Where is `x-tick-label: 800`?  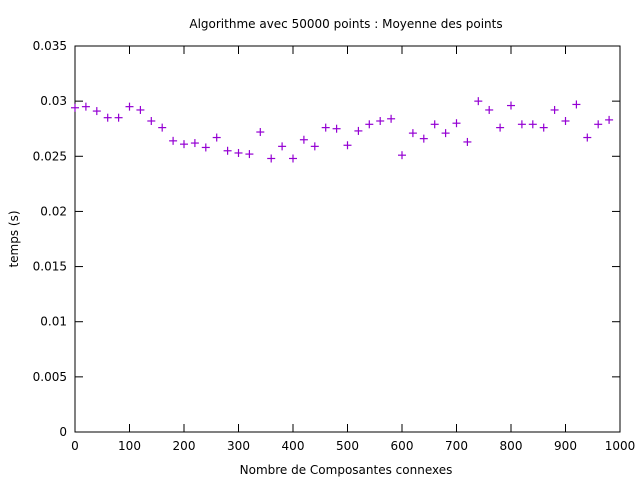 x-tick-label: 800 is located at coordinates (511, 446).